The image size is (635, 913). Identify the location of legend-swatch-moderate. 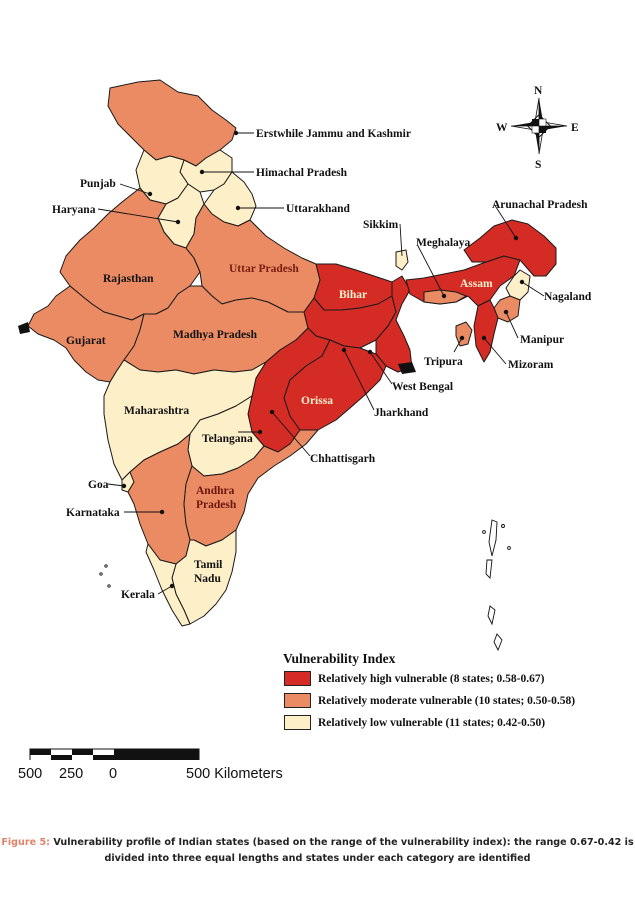
(297, 700).